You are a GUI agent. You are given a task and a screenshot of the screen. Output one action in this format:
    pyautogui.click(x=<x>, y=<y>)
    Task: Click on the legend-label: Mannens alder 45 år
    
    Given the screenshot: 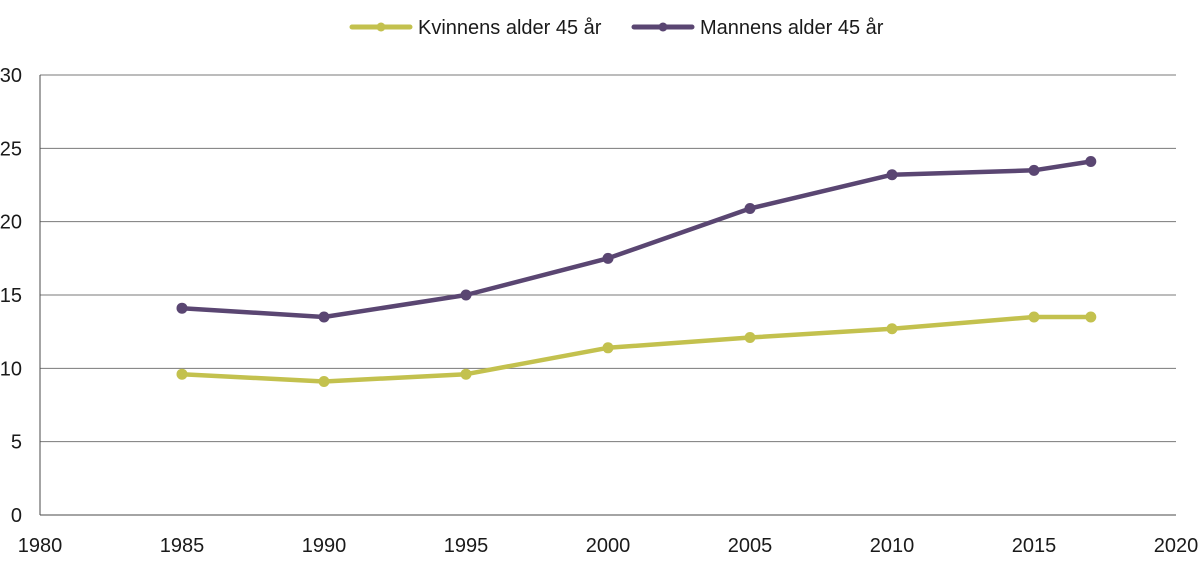 What is the action you would take?
    pyautogui.click(x=792, y=28)
    